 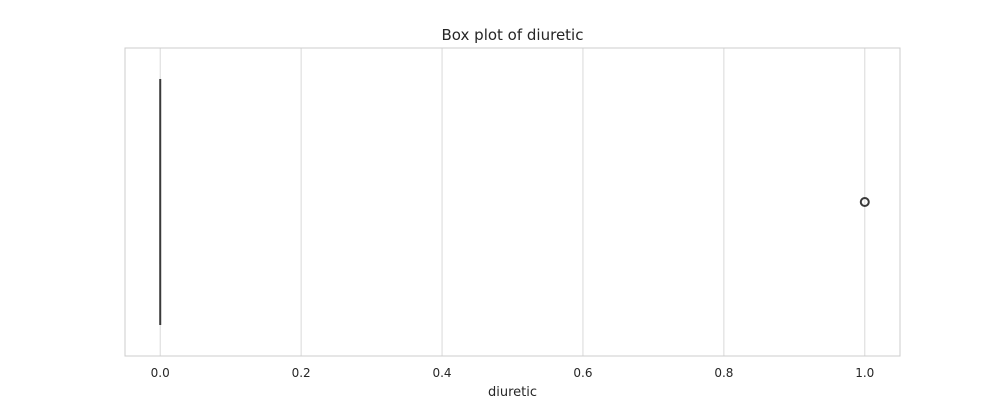 I want to click on x-axis-label: diuretic, so click(x=512, y=392).